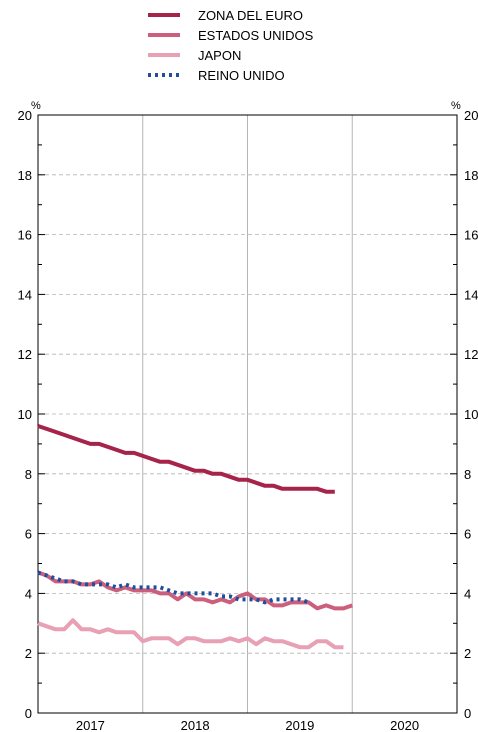 Image resolution: width=478 pixels, height=732 pixels. Describe the element at coordinates (467, 593) in the screenshot. I see `y-tick-label-right: 4` at that location.